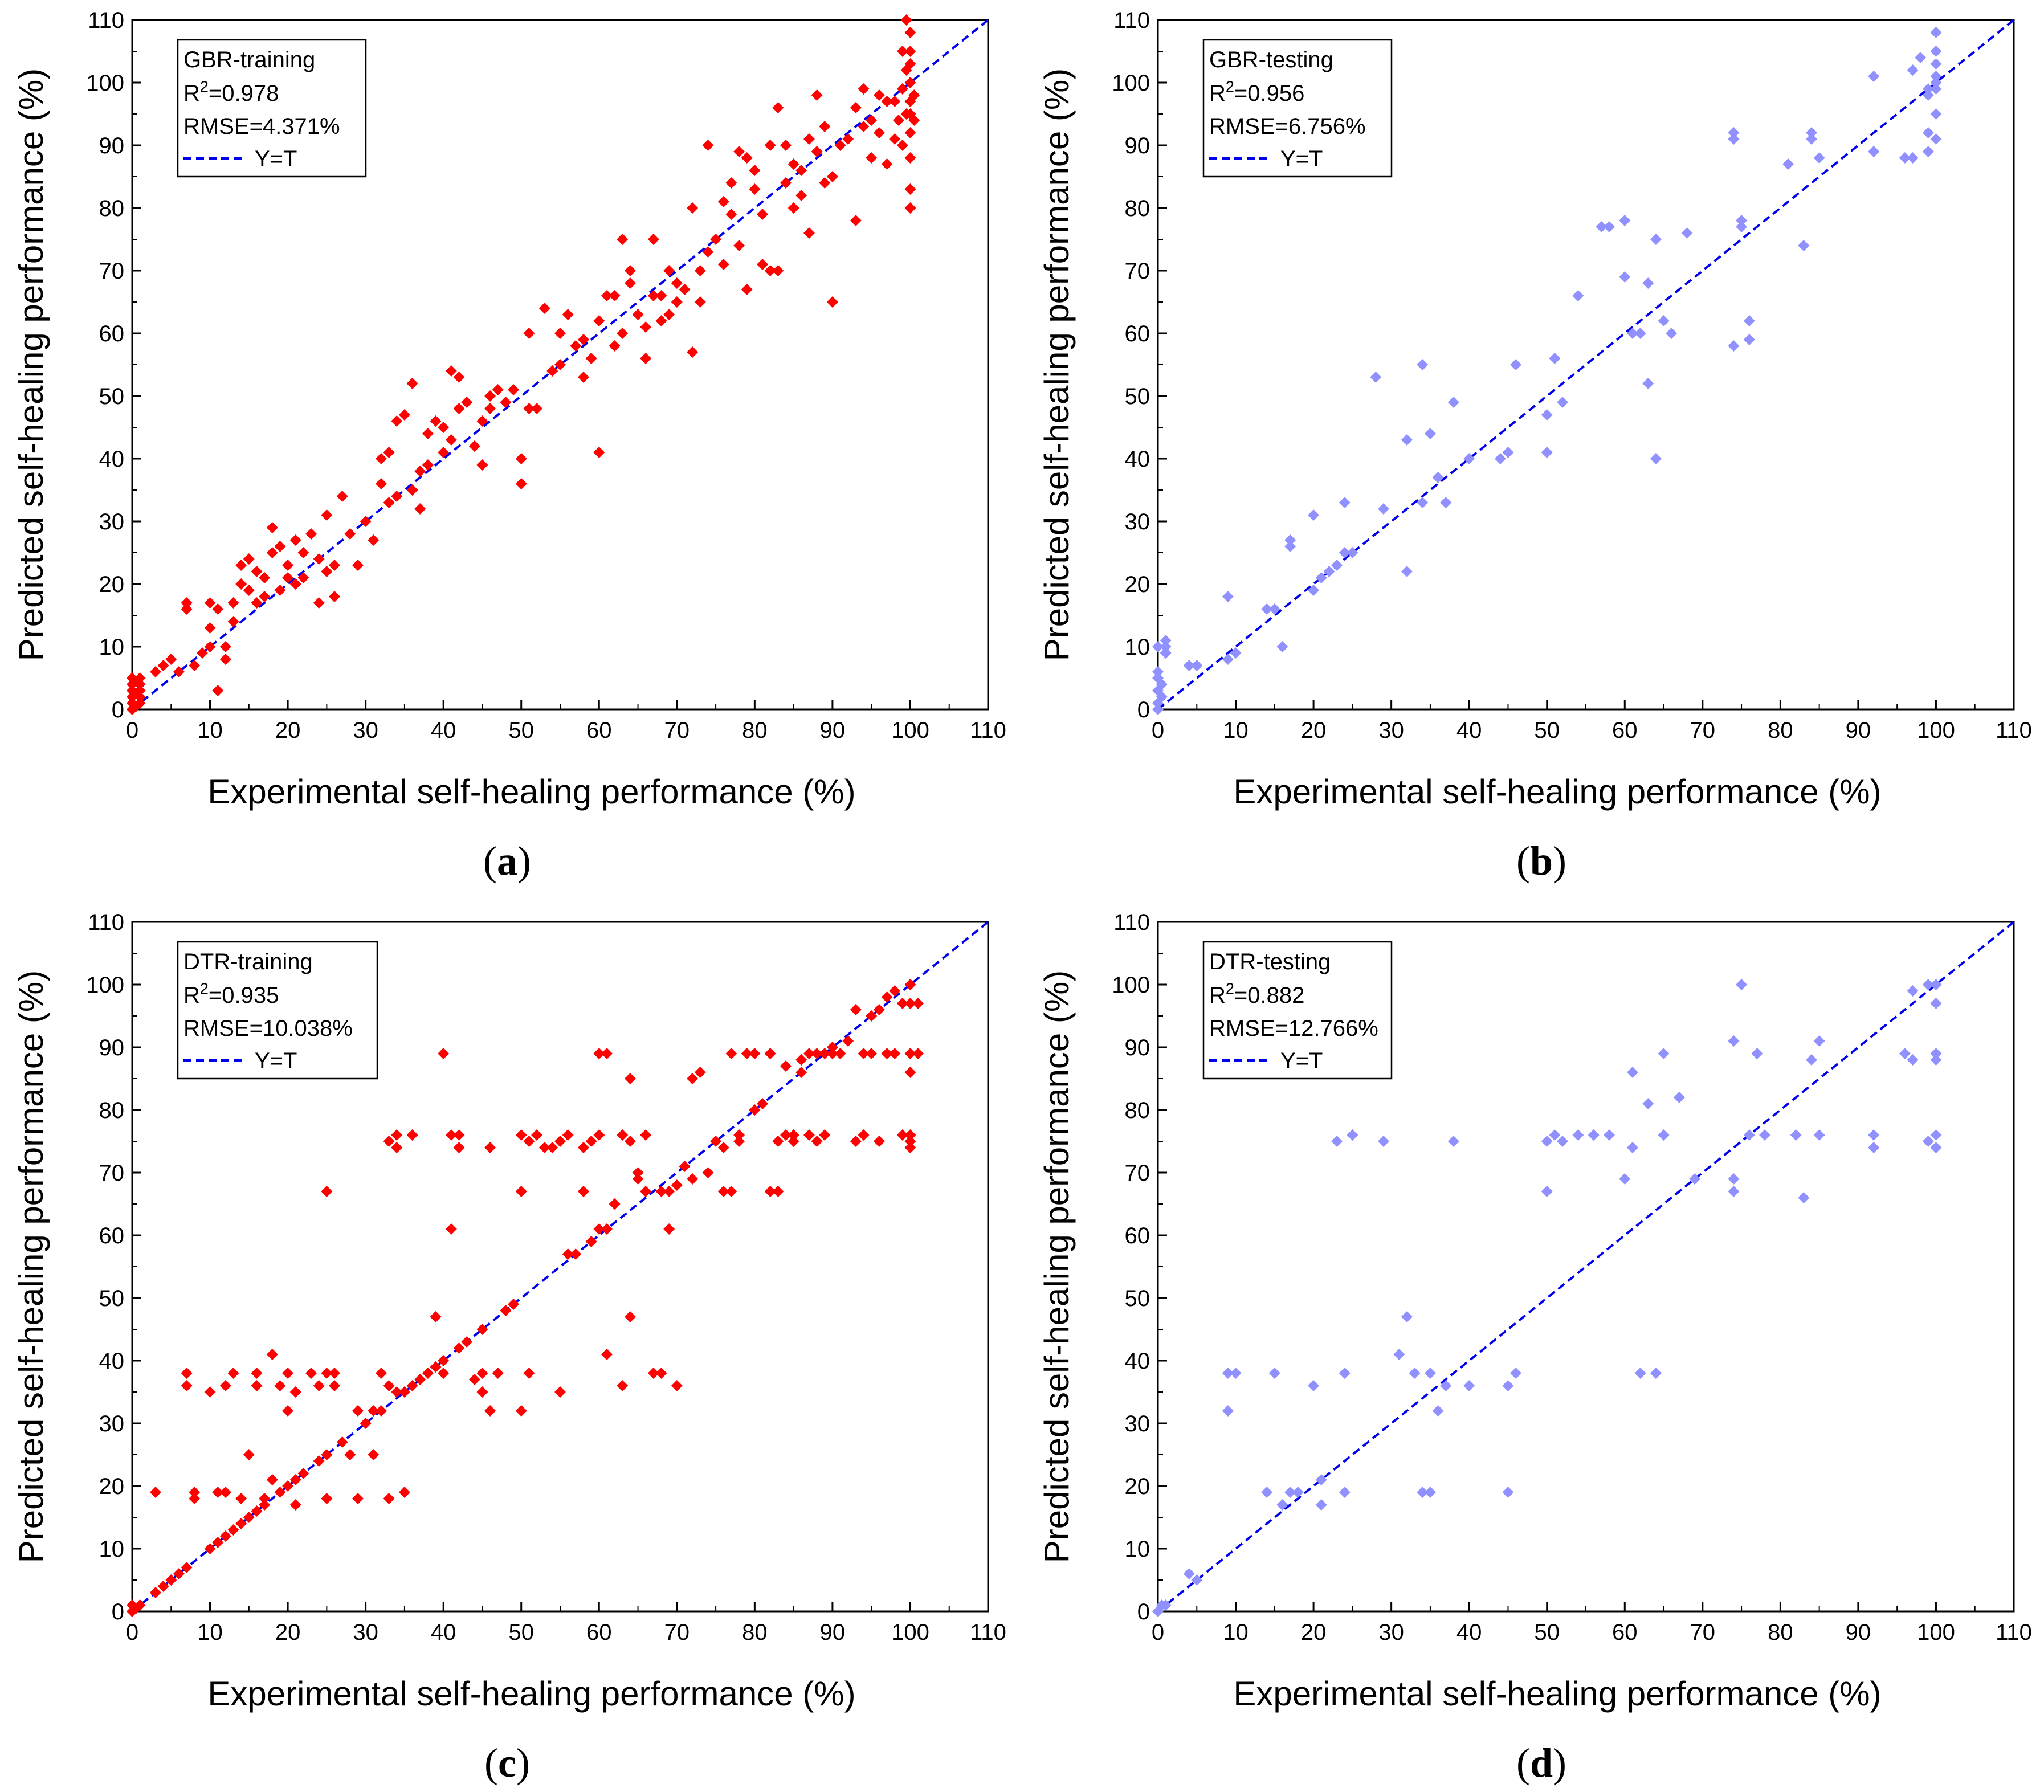  I want to click on x-tick-label: 60, so click(599, 730).